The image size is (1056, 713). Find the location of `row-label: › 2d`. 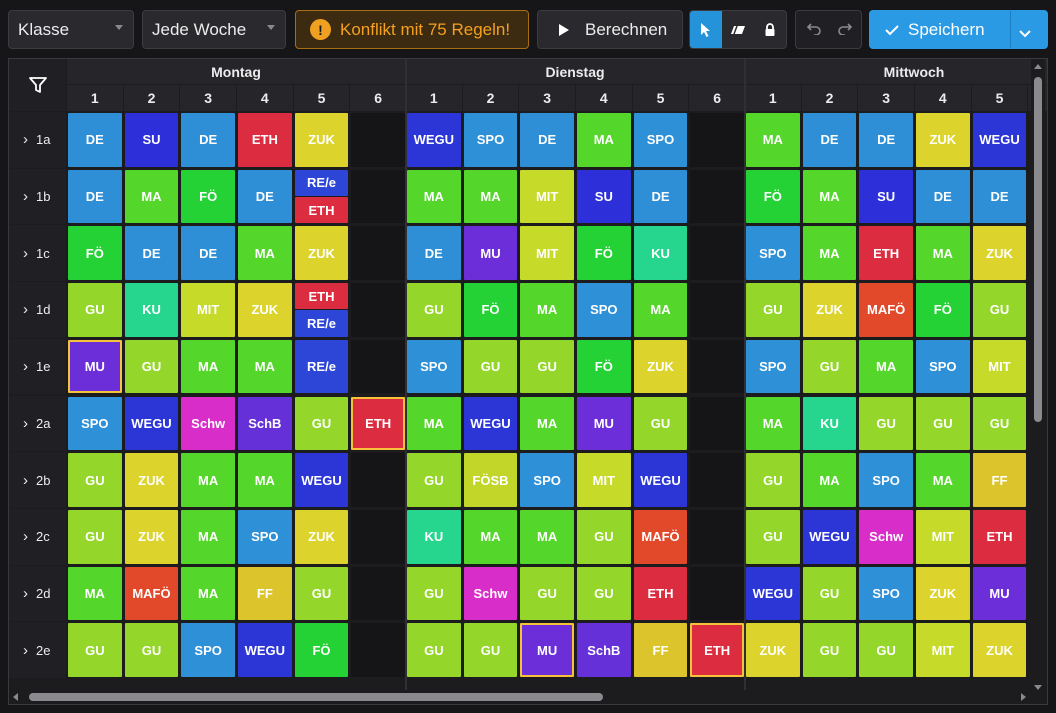

row-label: › 2d is located at coordinates (37, 593).